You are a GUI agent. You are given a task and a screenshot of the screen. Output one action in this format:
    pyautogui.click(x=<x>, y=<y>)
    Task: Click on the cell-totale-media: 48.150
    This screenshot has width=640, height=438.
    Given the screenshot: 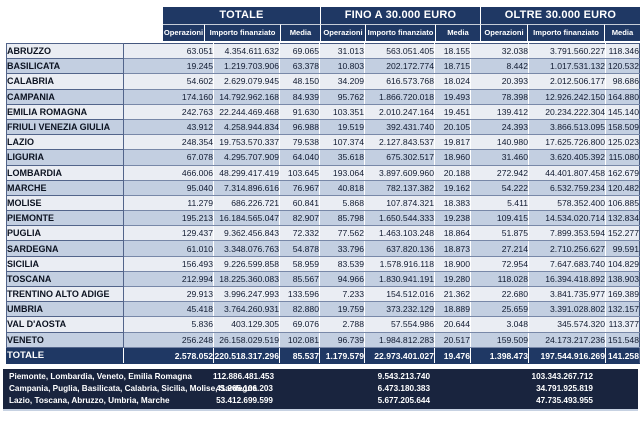 What is the action you would take?
    pyautogui.click(x=299, y=81)
    